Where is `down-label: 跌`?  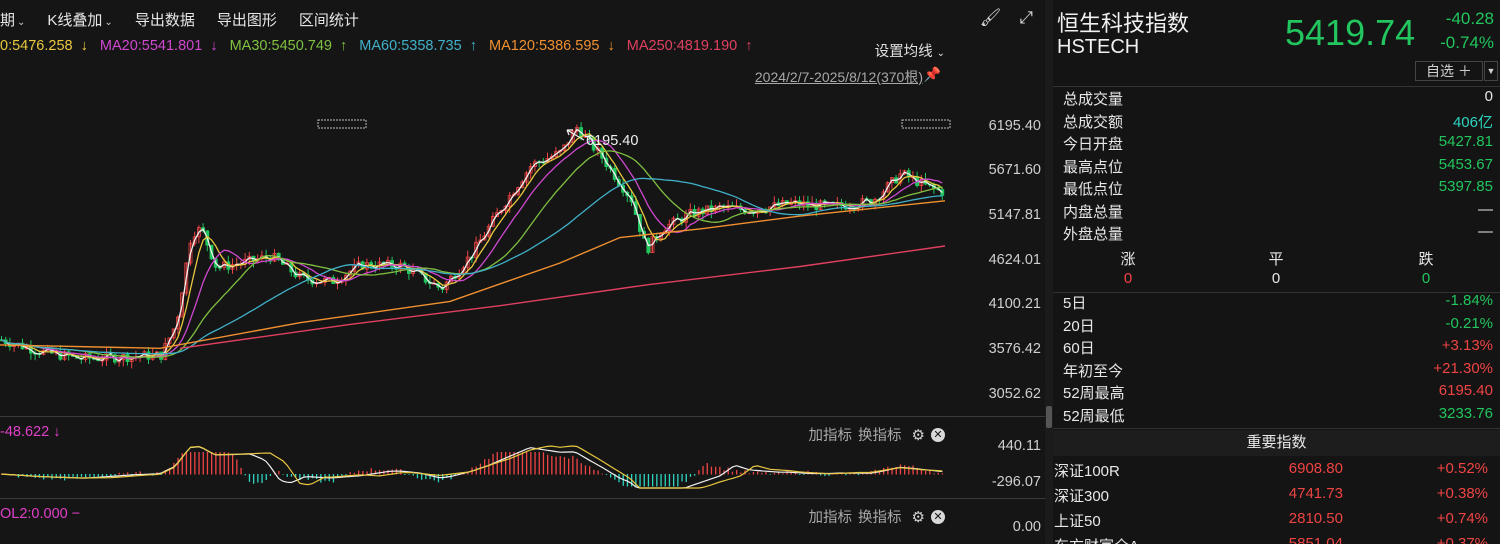
down-label: 跌 is located at coordinates (1426, 259).